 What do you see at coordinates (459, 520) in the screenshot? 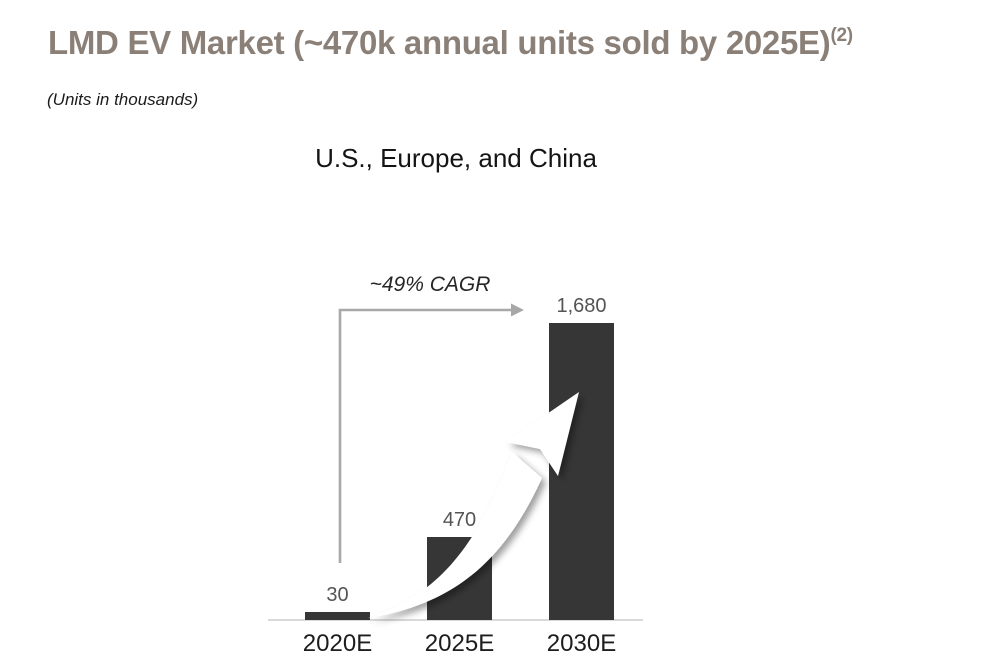
I see `bar-value-label: 470` at bounding box center [459, 520].